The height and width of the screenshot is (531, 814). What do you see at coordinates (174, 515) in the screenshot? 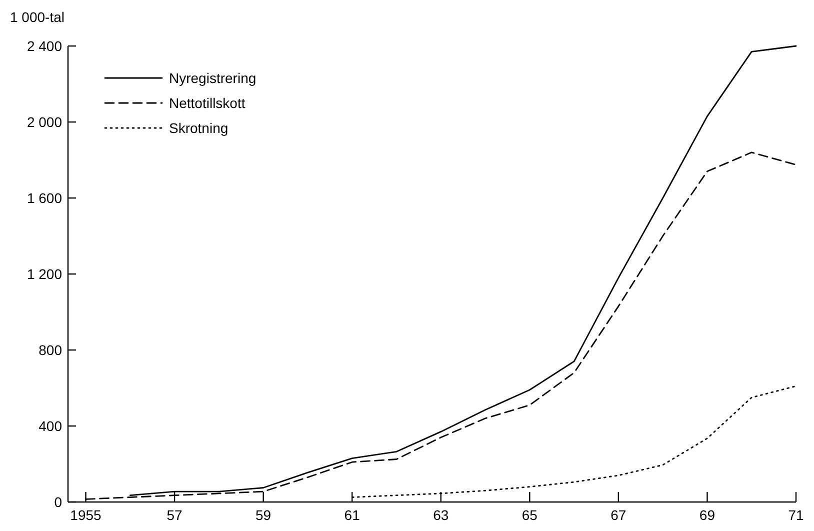
I see `x-tick-label: 57` at bounding box center [174, 515].